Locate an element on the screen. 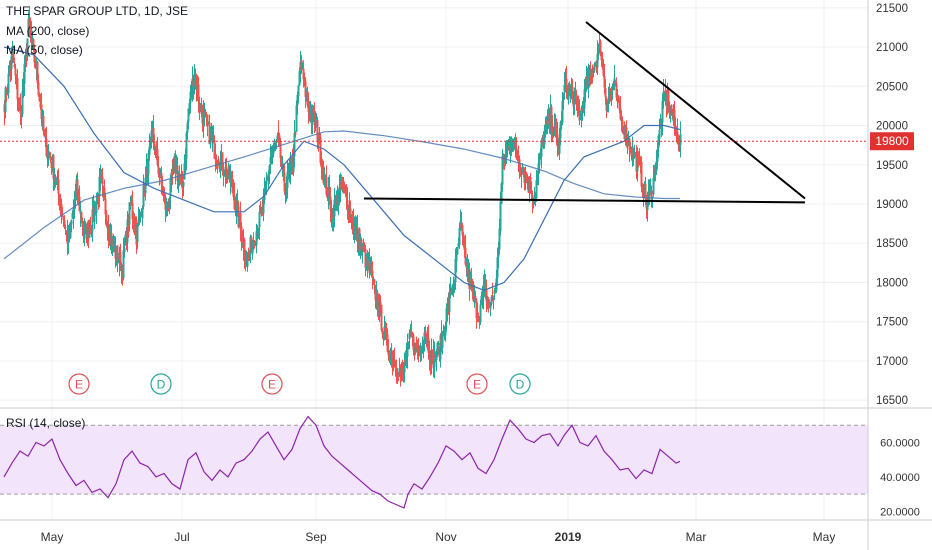 This screenshot has height=550, width=932. last-price-box is located at coordinates (892, 141).